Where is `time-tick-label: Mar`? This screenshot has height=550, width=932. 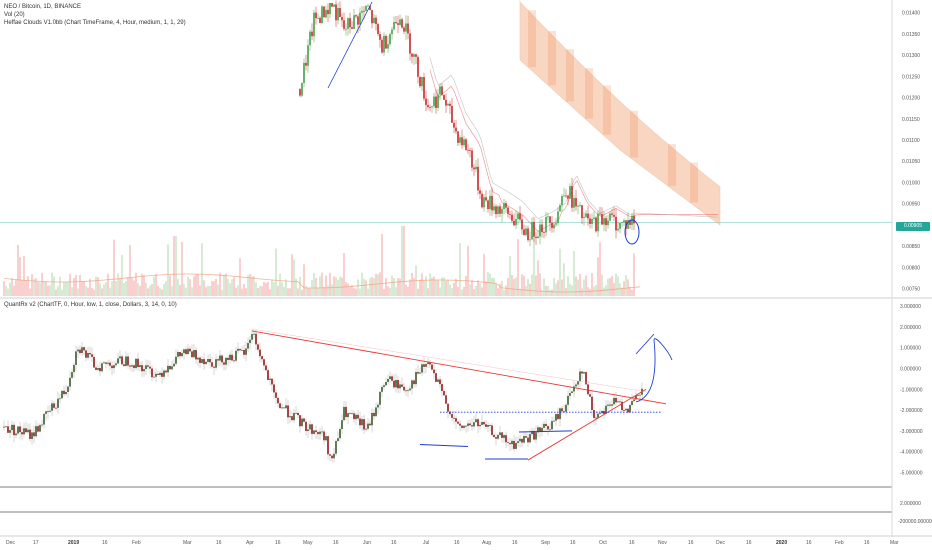
time-tick-label: Mar is located at coordinates (187, 543).